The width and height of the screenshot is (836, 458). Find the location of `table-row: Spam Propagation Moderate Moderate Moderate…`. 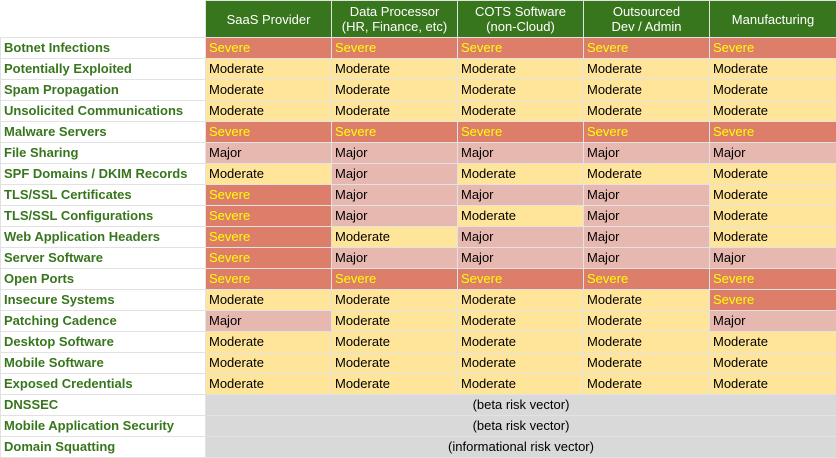

table-row: Spam Propagation Moderate Moderate Moderate… is located at coordinates (418, 90).